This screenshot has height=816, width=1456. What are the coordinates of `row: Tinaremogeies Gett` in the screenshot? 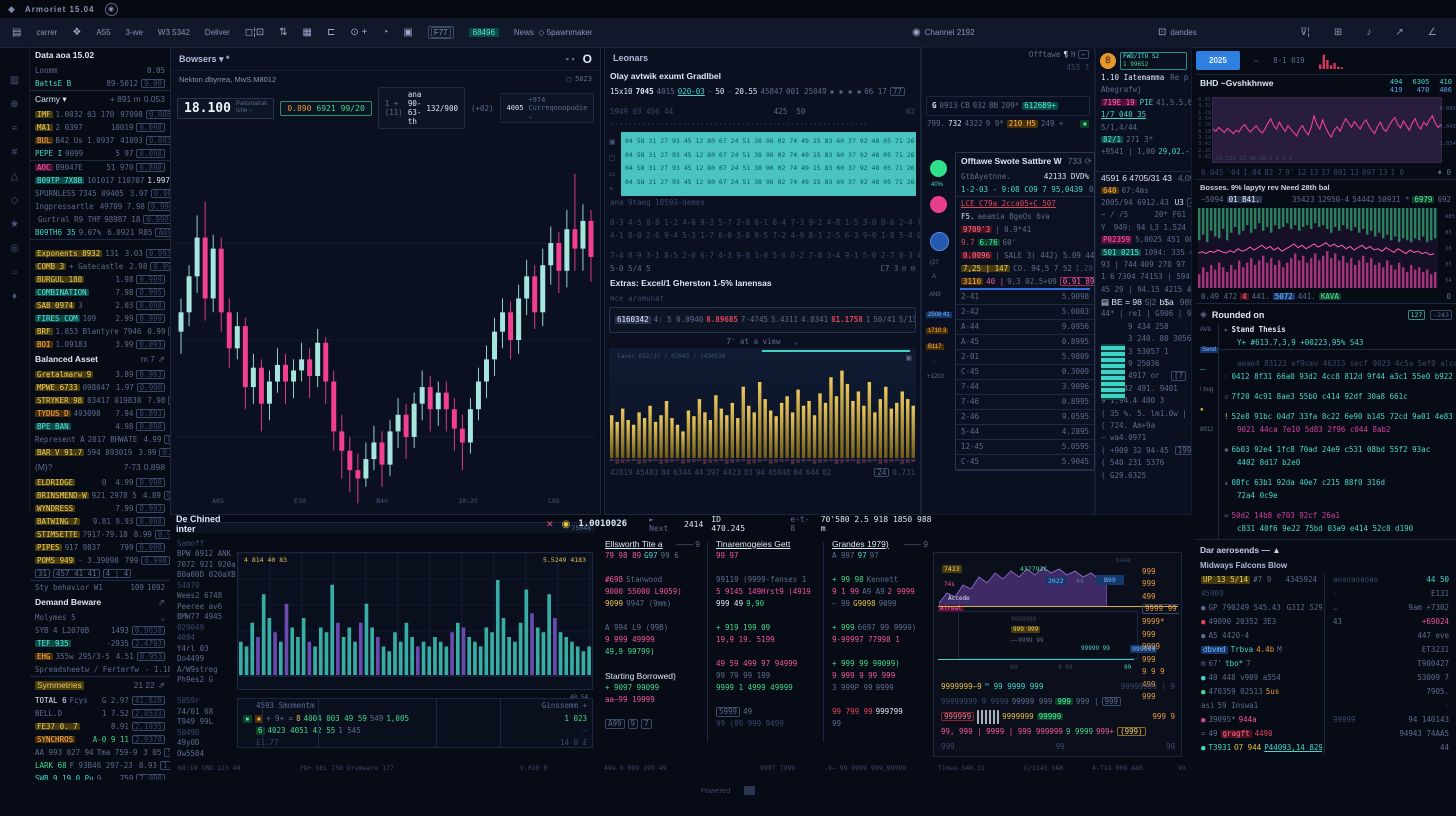 It's located at (766, 544).